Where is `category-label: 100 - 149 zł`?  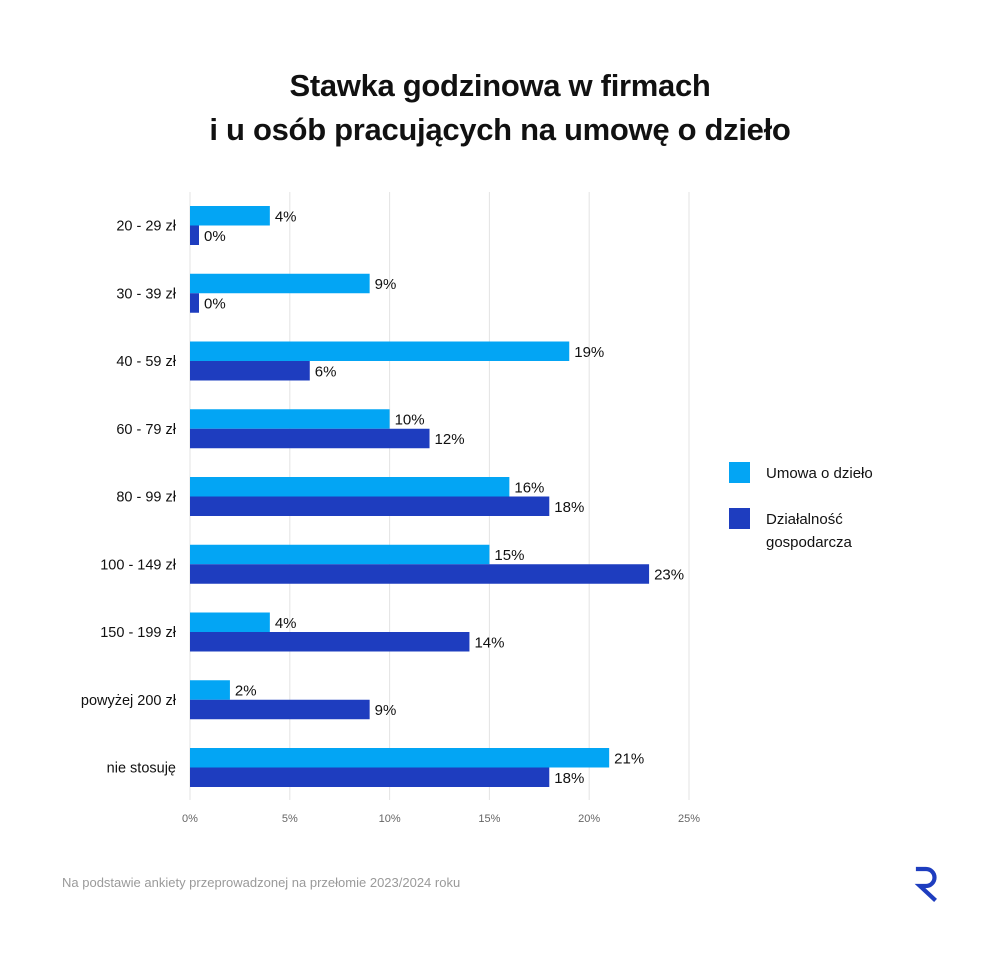 category-label: 100 - 149 zł is located at coordinates (138, 565).